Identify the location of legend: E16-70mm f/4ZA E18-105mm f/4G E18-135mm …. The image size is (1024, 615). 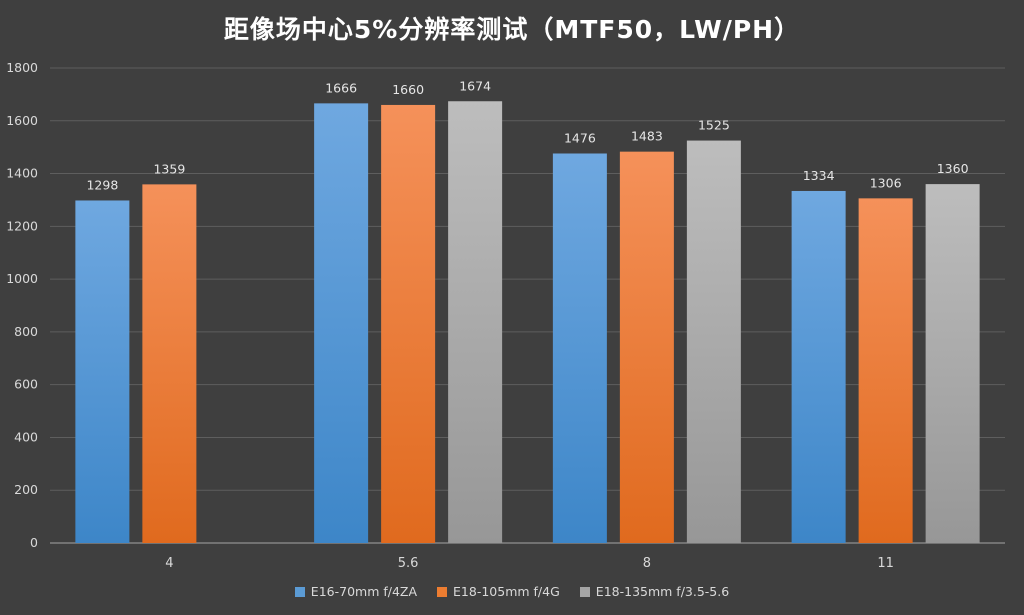
(512, 591).